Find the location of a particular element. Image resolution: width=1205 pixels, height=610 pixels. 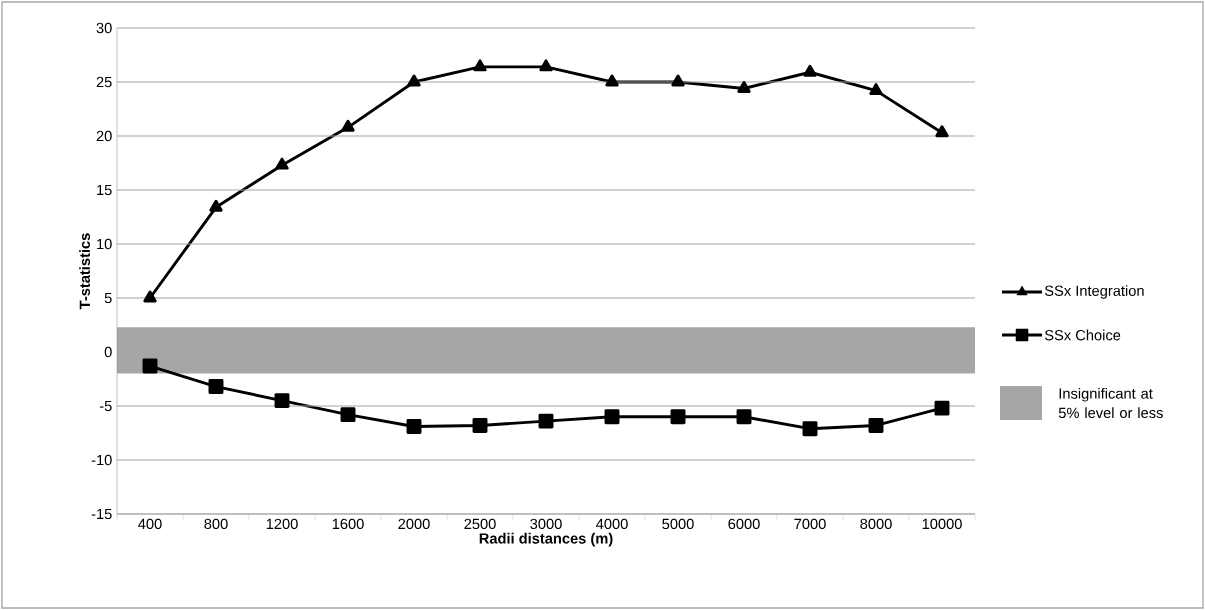

x-tick-label: 1600 is located at coordinates (348, 524).